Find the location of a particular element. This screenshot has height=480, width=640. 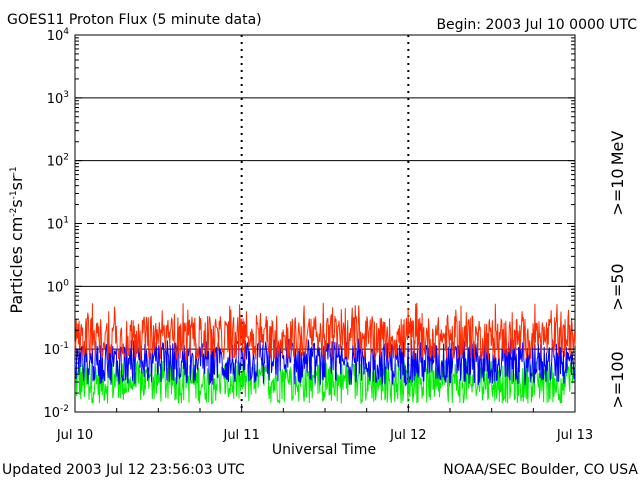

svg-text: Particles cm-2s-1sr-1 is located at coordinates (16, 239).